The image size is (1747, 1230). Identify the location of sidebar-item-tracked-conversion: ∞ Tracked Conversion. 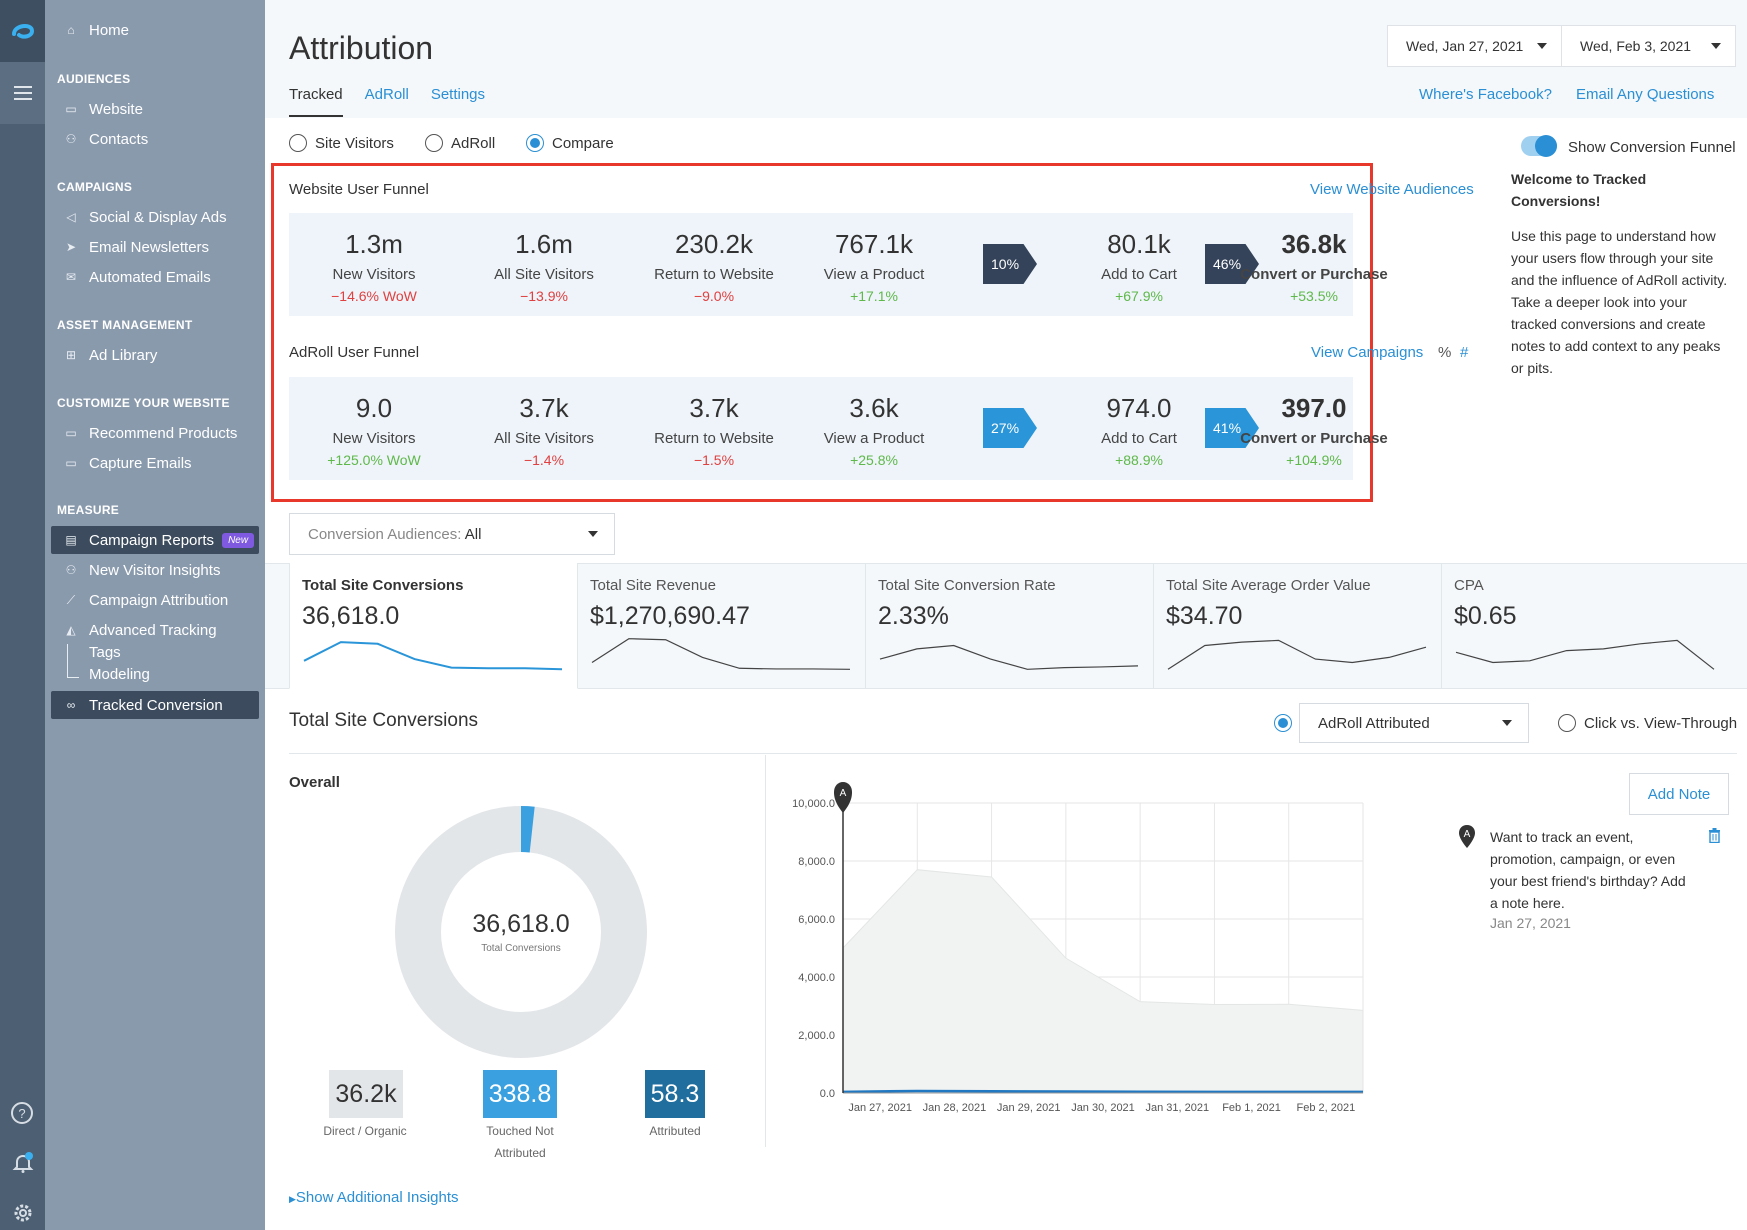
(155, 705).